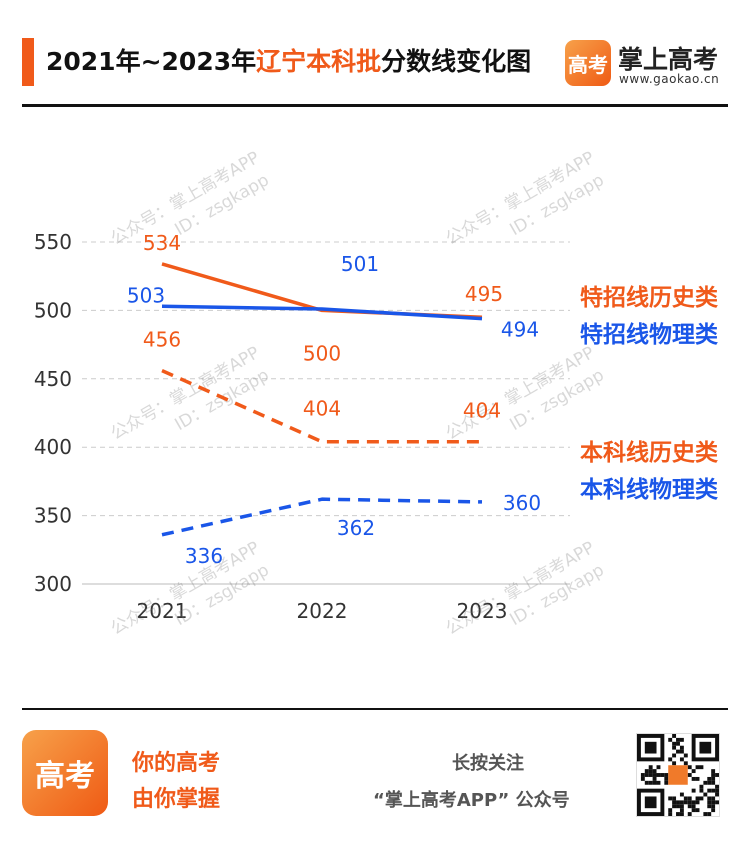 This screenshot has height=849, width=750. Describe the element at coordinates (649, 297) in the screenshot. I see `legend-entry: 特招线历史类` at that location.